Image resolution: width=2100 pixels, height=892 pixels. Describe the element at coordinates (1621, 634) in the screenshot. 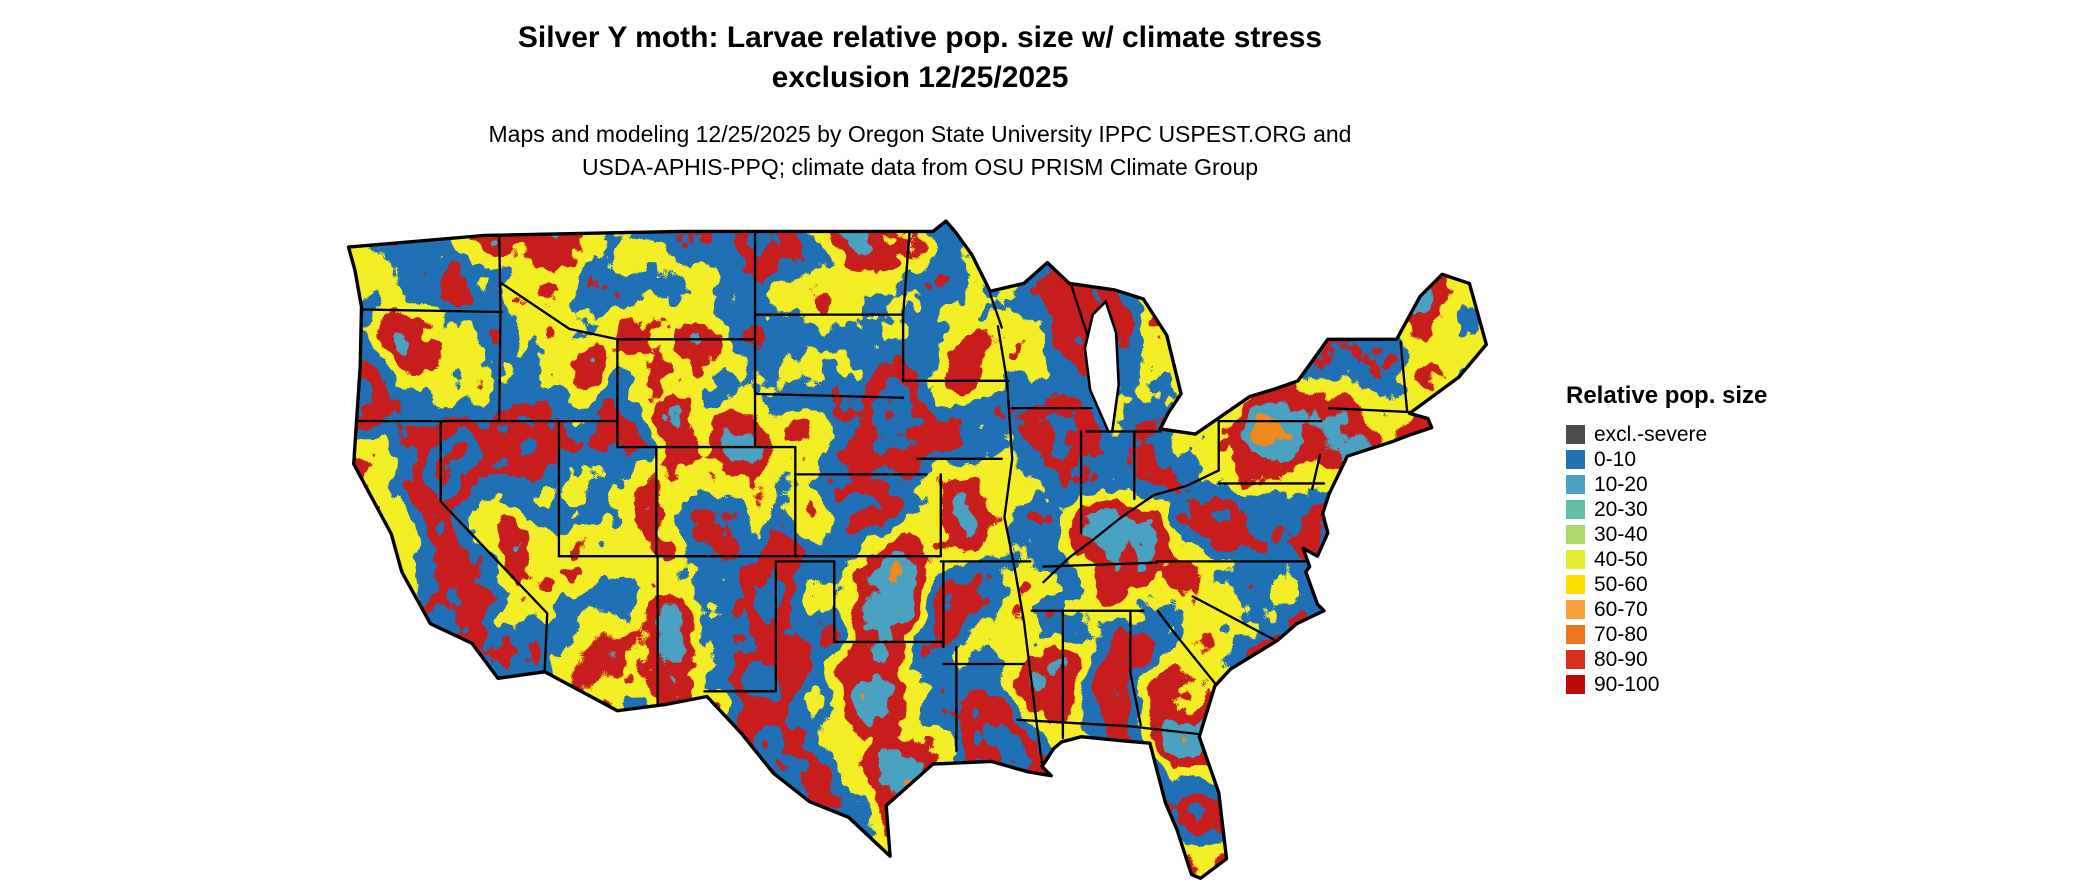

I see `legend-label: 70-80` at that location.